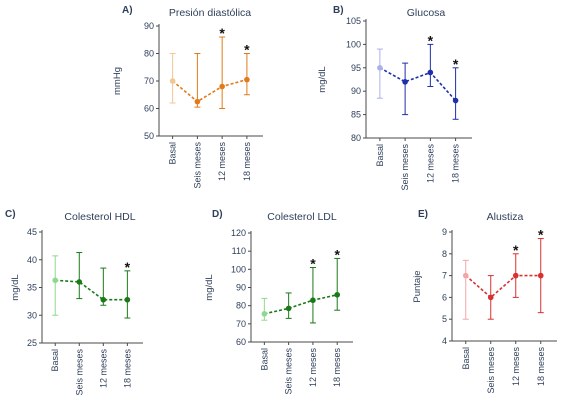 The height and width of the screenshot is (401, 562). I want to click on y-tick-label: 105, so click(353, 21).